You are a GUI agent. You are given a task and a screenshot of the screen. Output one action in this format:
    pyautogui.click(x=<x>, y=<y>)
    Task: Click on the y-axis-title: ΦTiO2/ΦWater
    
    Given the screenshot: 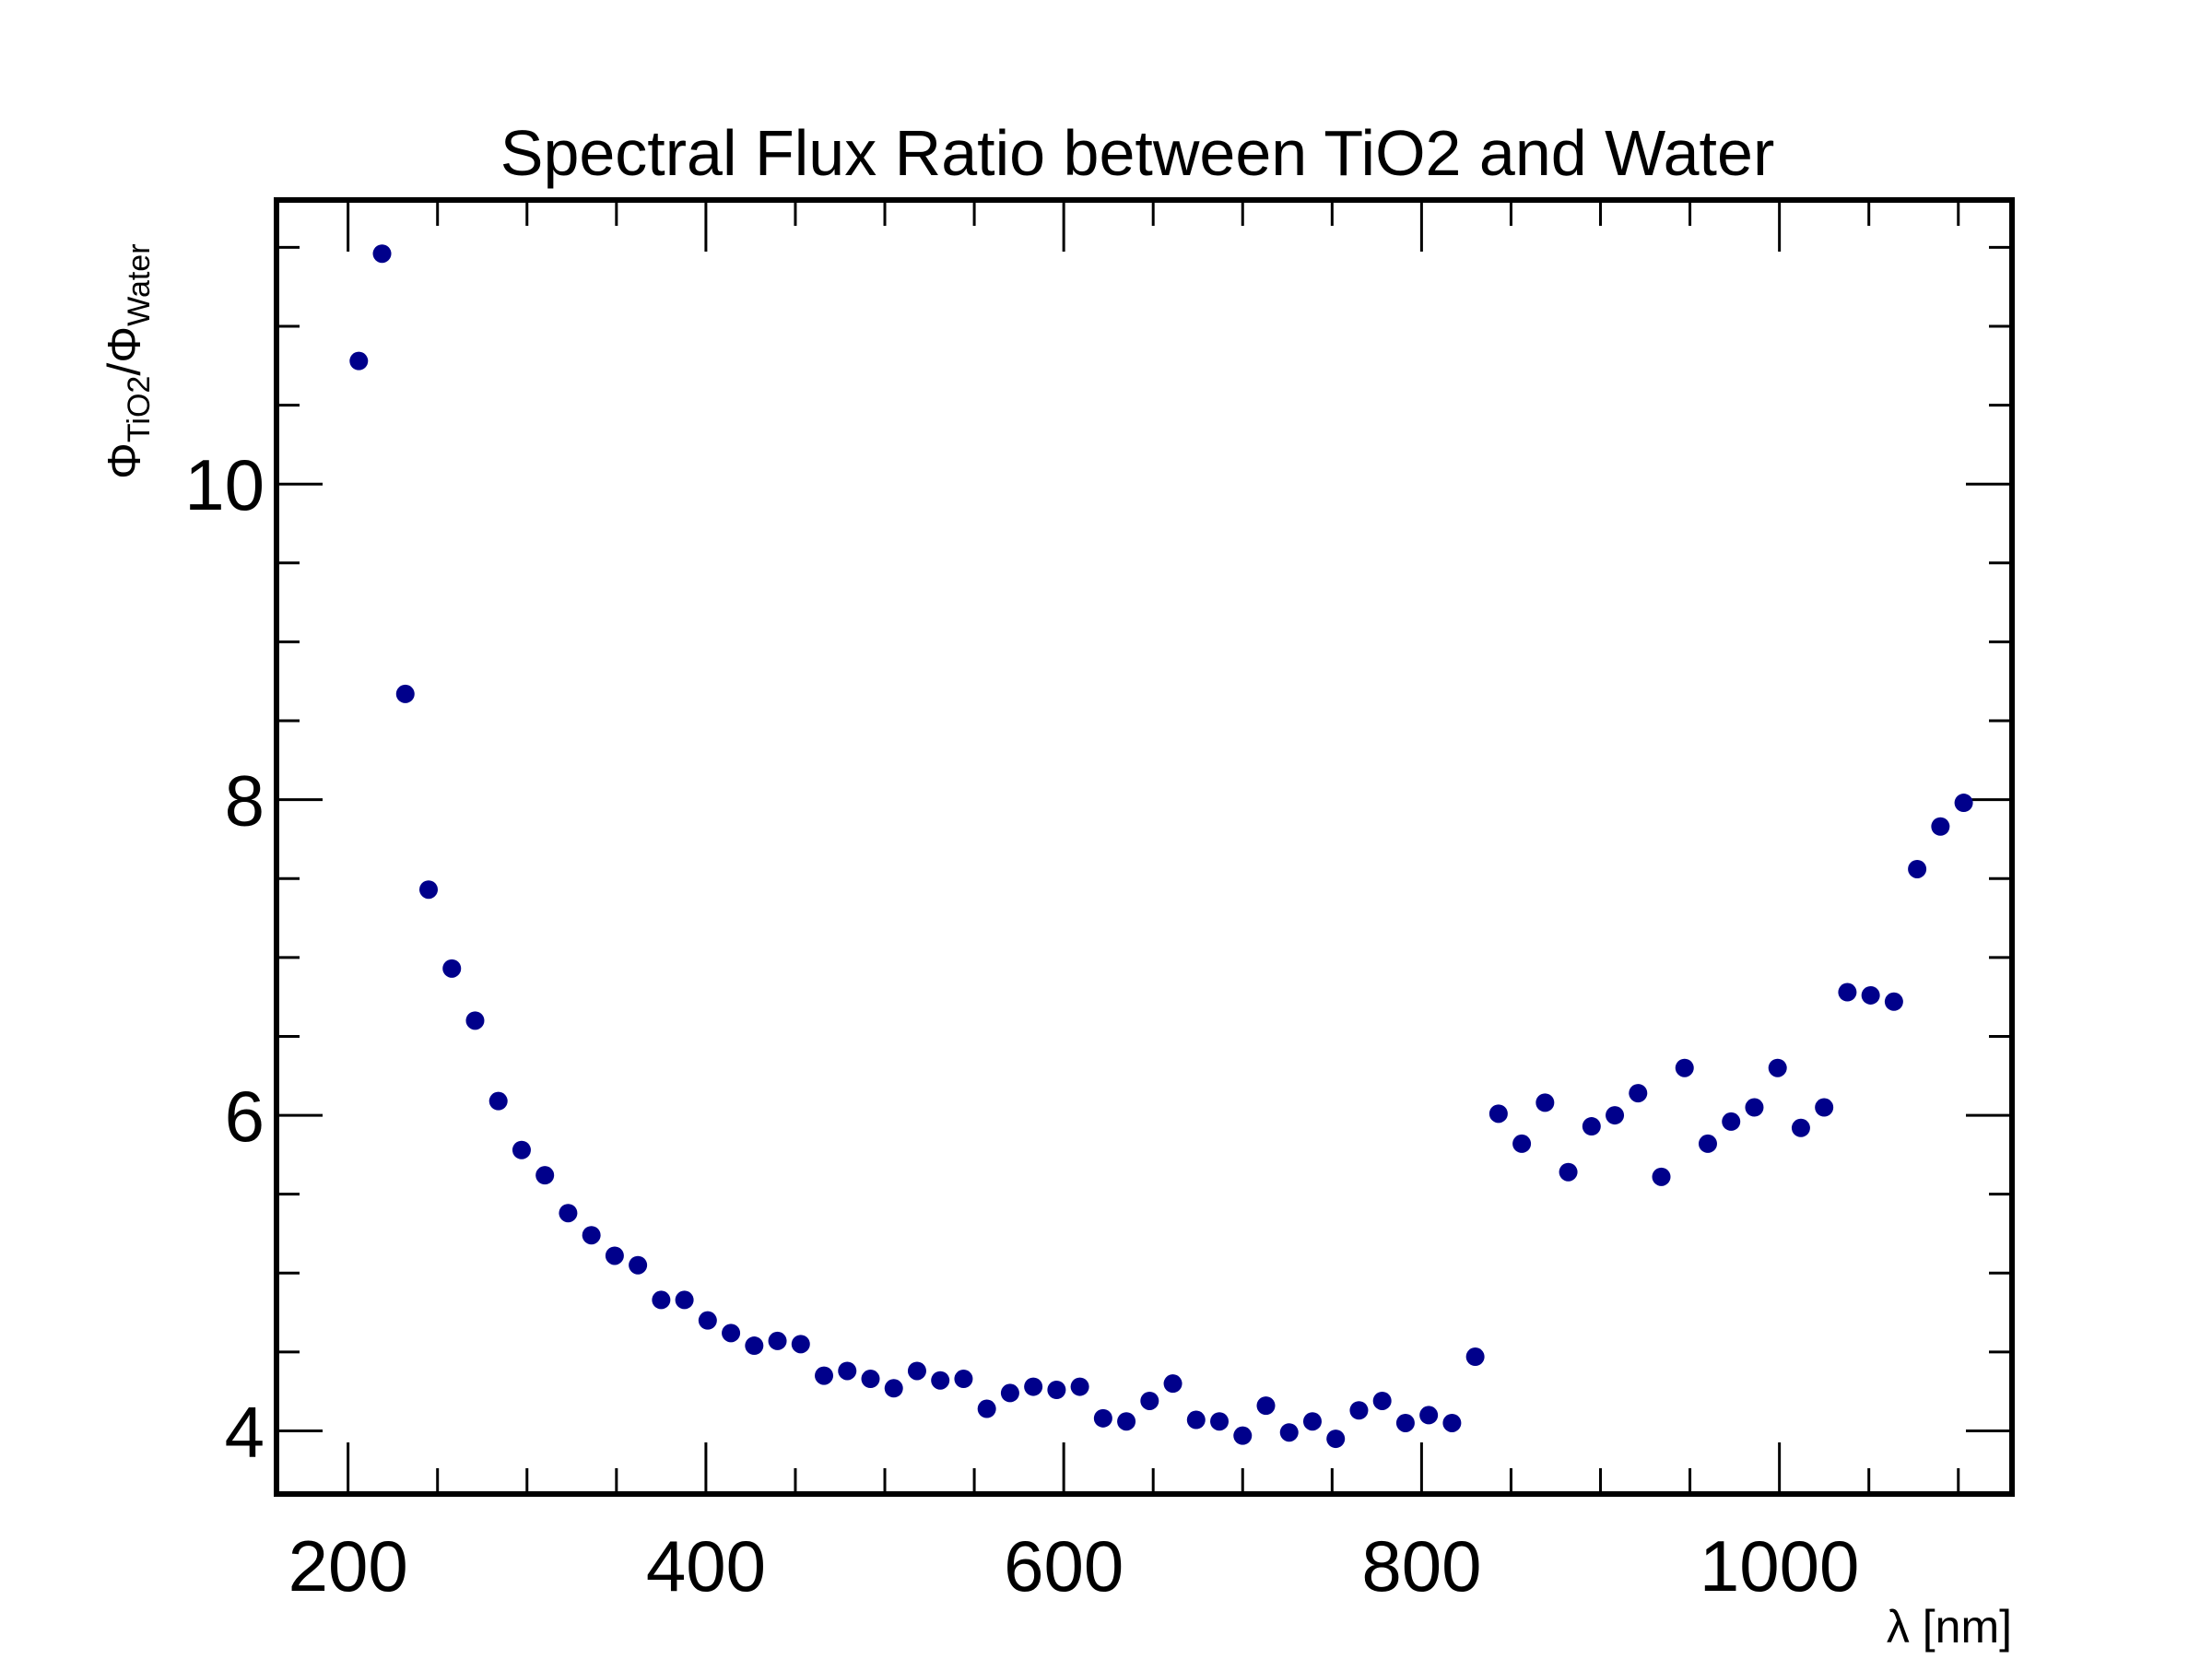 What is the action you would take?
    pyautogui.click(x=128, y=361)
    